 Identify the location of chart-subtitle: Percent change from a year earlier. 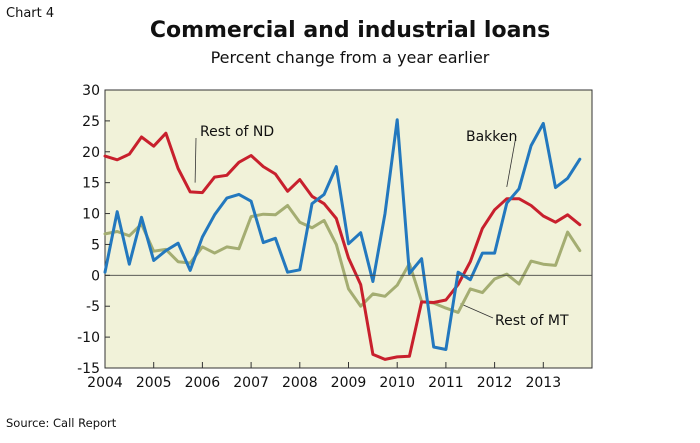
(350, 57).